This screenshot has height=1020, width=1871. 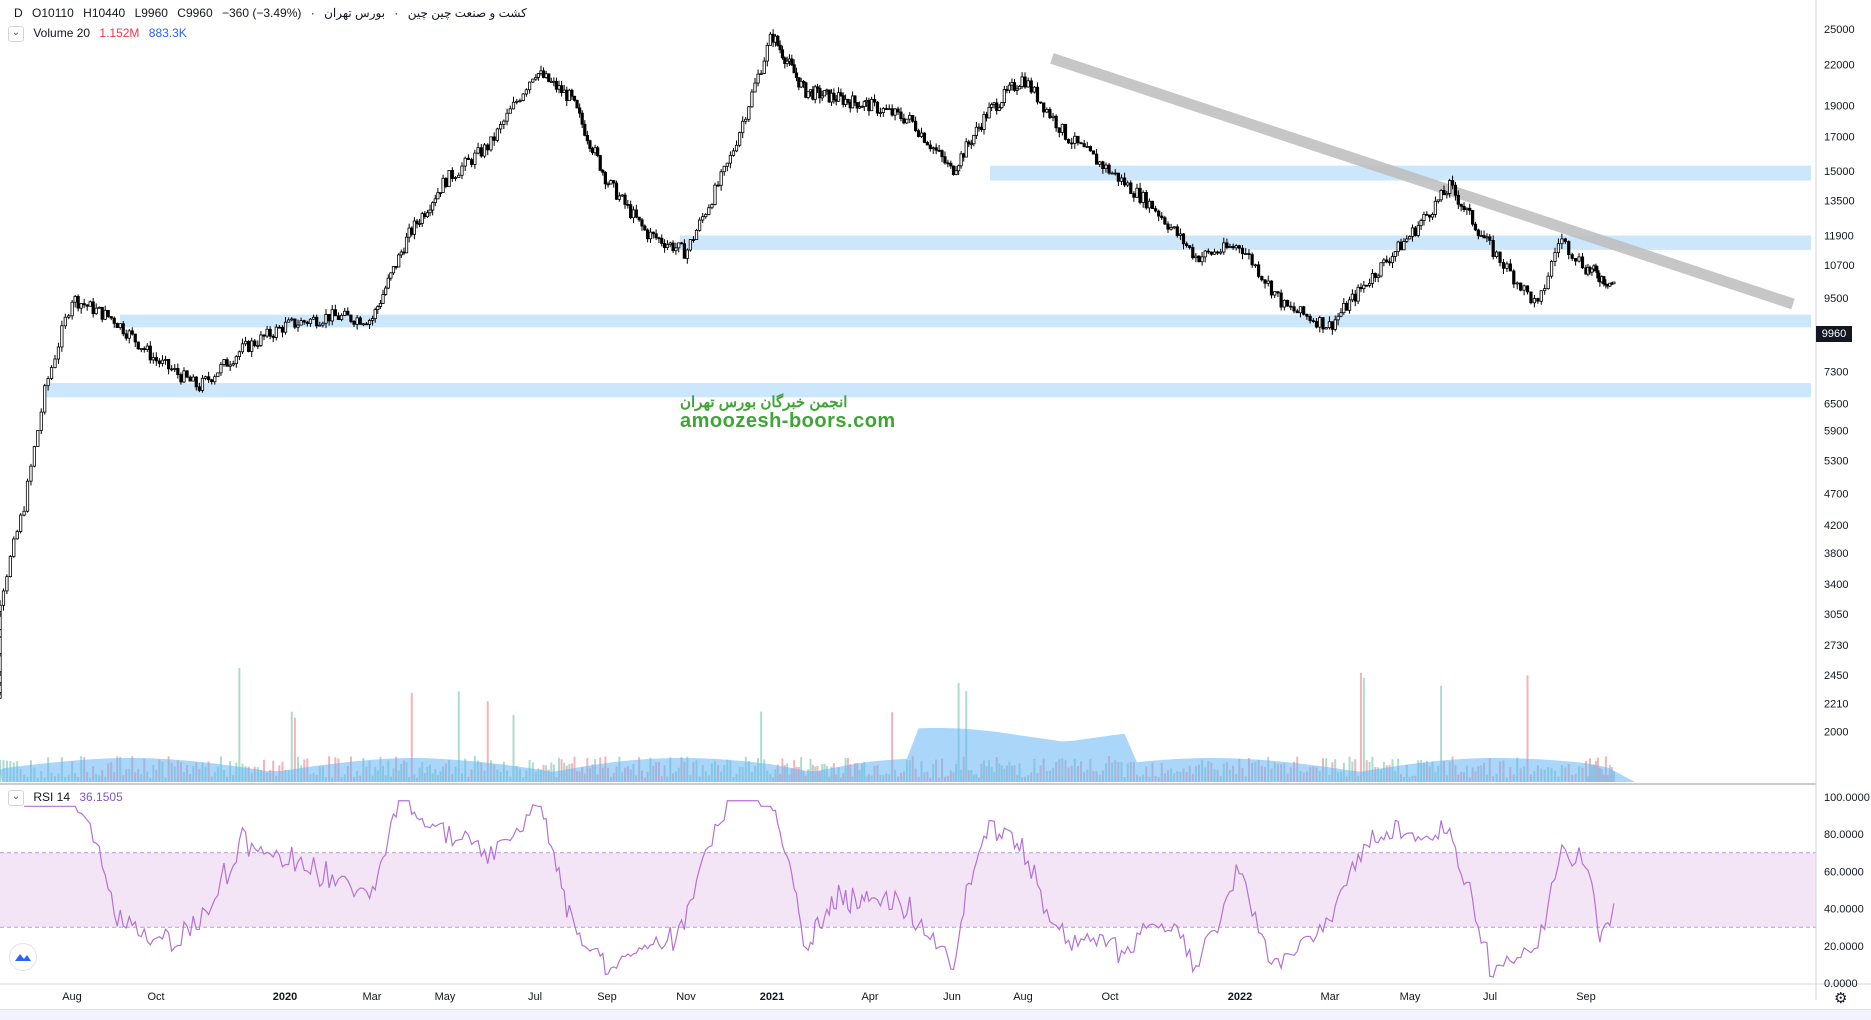 What do you see at coordinates (1839, 266) in the screenshot?
I see `price-label: 10700` at bounding box center [1839, 266].